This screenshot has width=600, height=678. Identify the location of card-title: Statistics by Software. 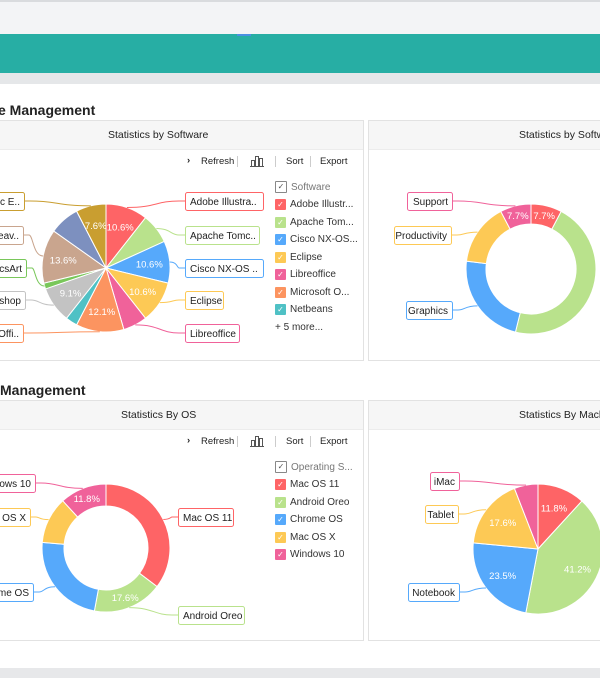
(158, 135).